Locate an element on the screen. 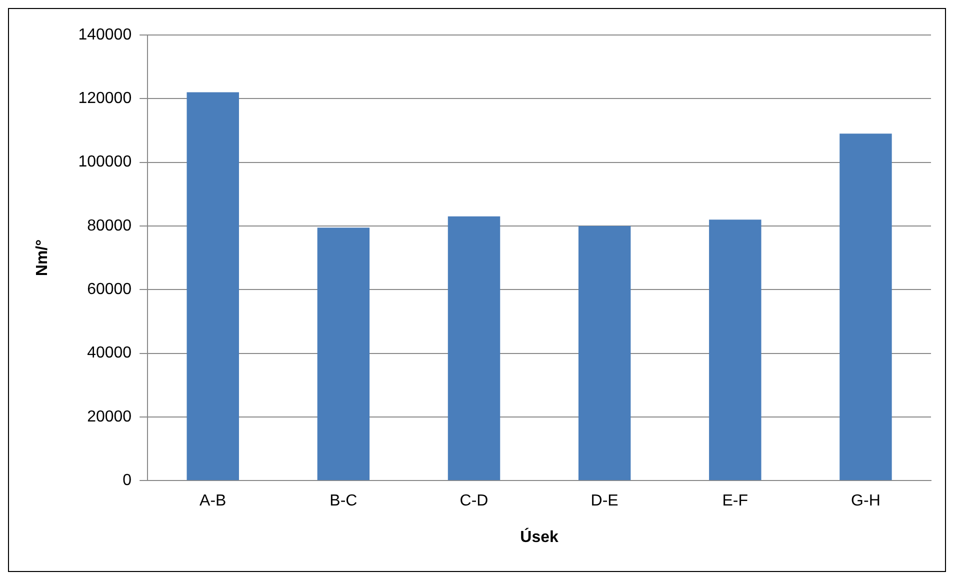 This screenshot has width=956, height=582. y-tick-label: 100000 is located at coordinates (105, 162).